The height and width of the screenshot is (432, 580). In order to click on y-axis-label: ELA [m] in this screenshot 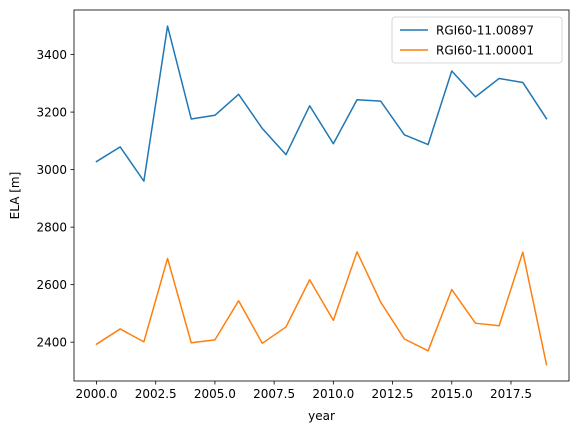, I will do `click(15, 196)`.